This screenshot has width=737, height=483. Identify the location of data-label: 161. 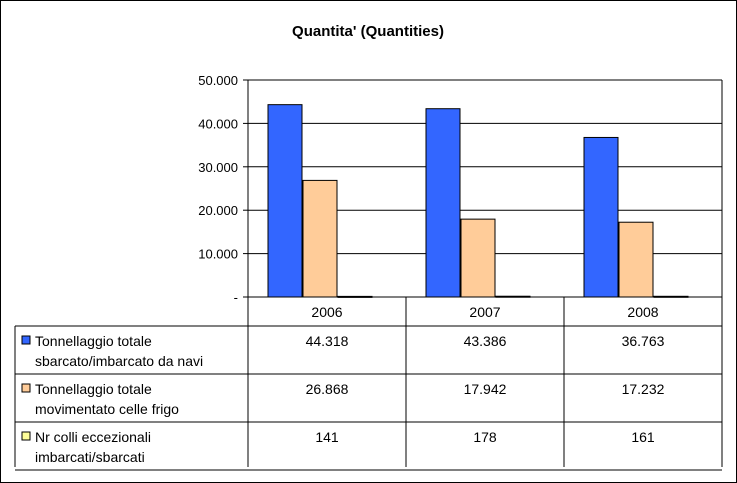
(643, 437).